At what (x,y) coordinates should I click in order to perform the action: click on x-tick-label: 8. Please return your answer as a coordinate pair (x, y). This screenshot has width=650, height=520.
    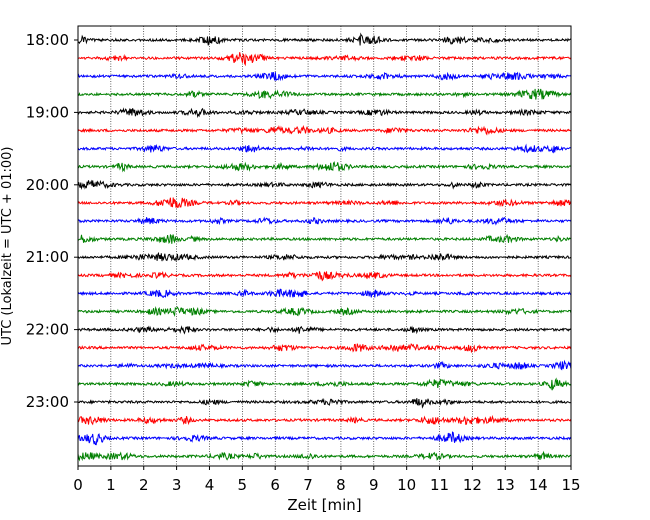
    Looking at the image, I should click on (341, 485).